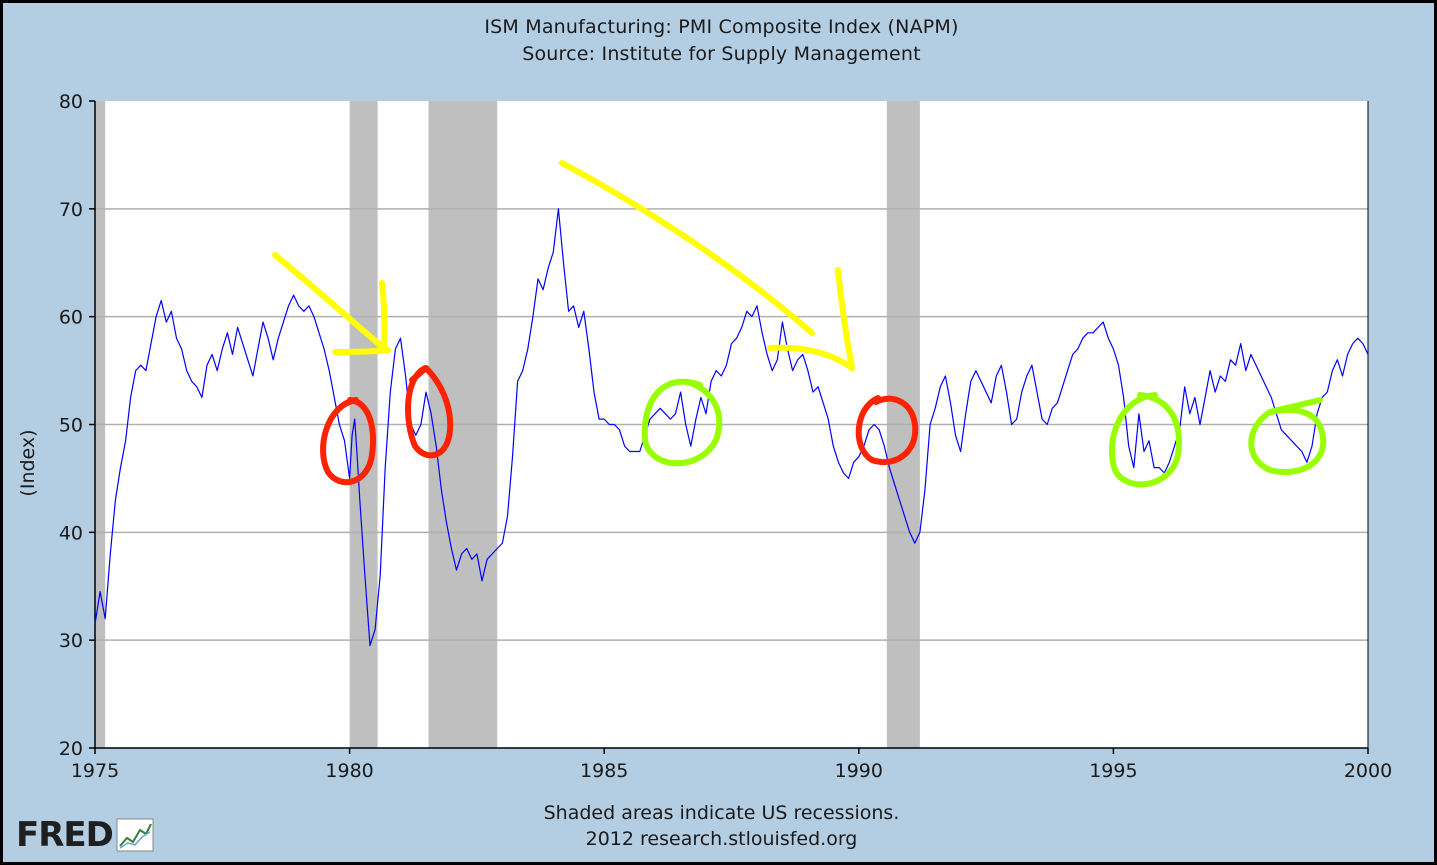 This screenshot has height=865, width=1437. What do you see at coordinates (71, 210) in the screenshot?
I see `y-tick-label-70: 70` at bounding box center [71, 210].